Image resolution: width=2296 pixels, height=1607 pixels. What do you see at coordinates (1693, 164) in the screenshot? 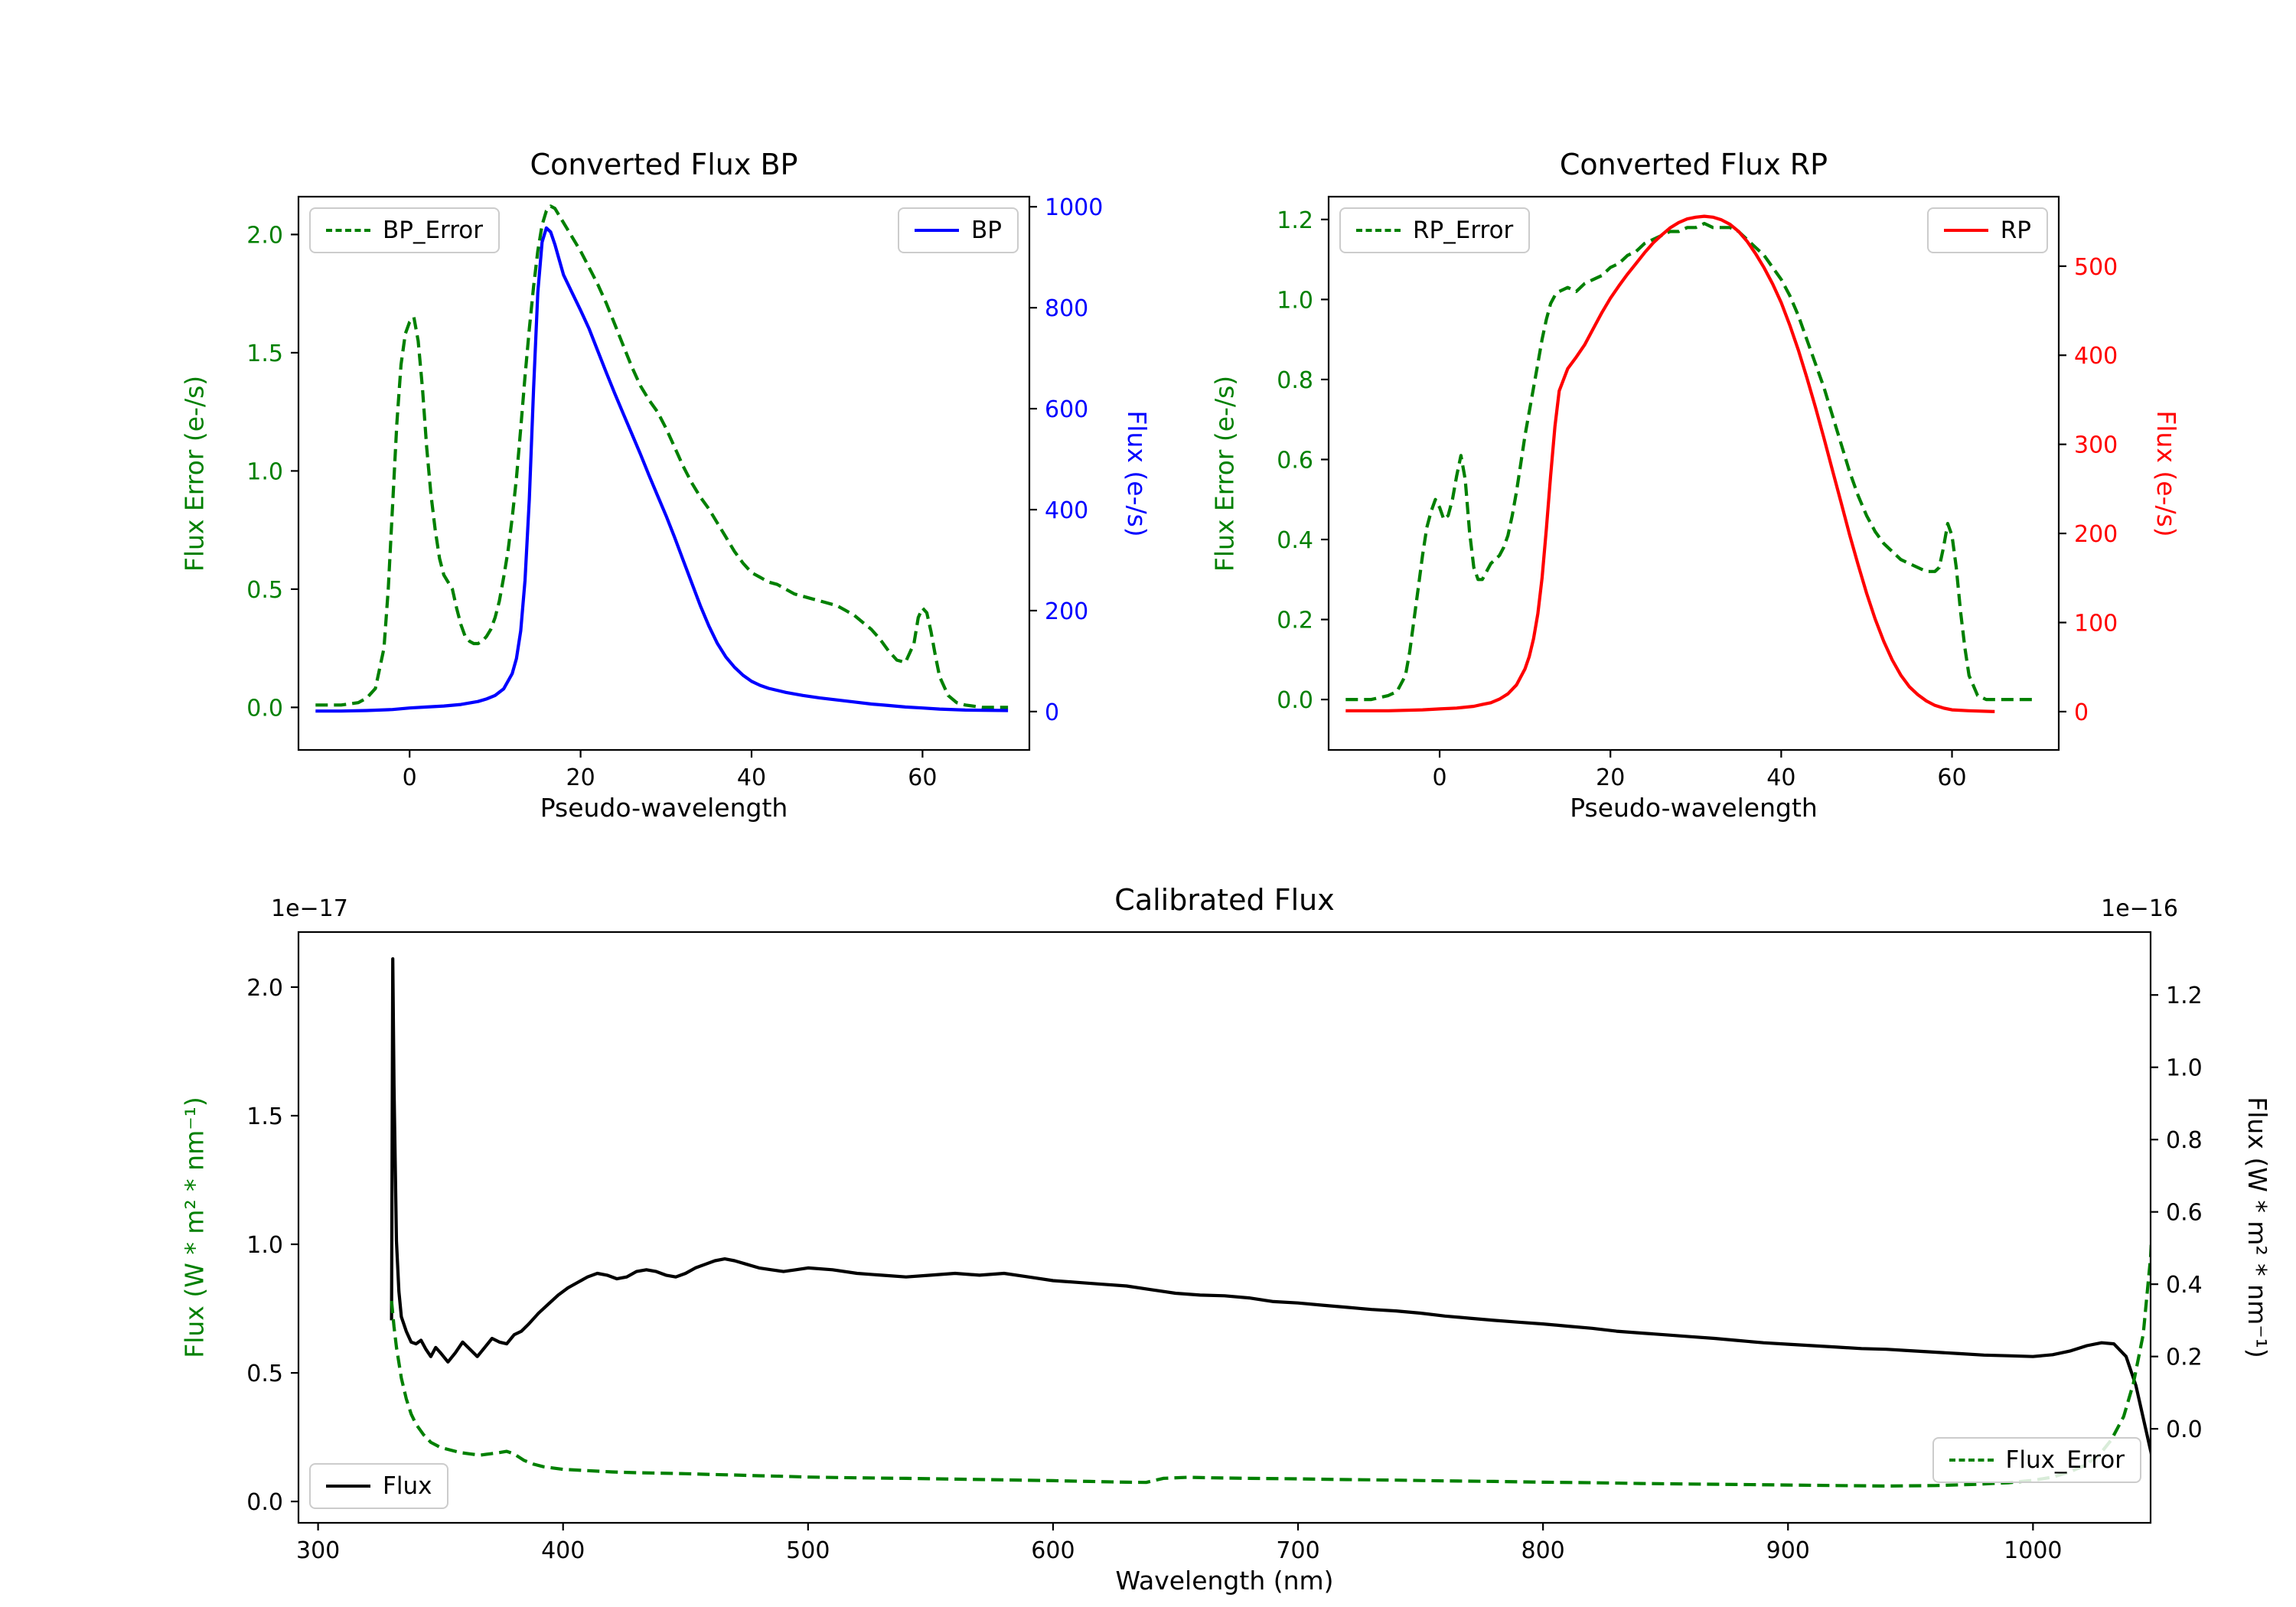
I see `chart-title-rp: Converted Flux RP` at bounding box center [1693, 164].